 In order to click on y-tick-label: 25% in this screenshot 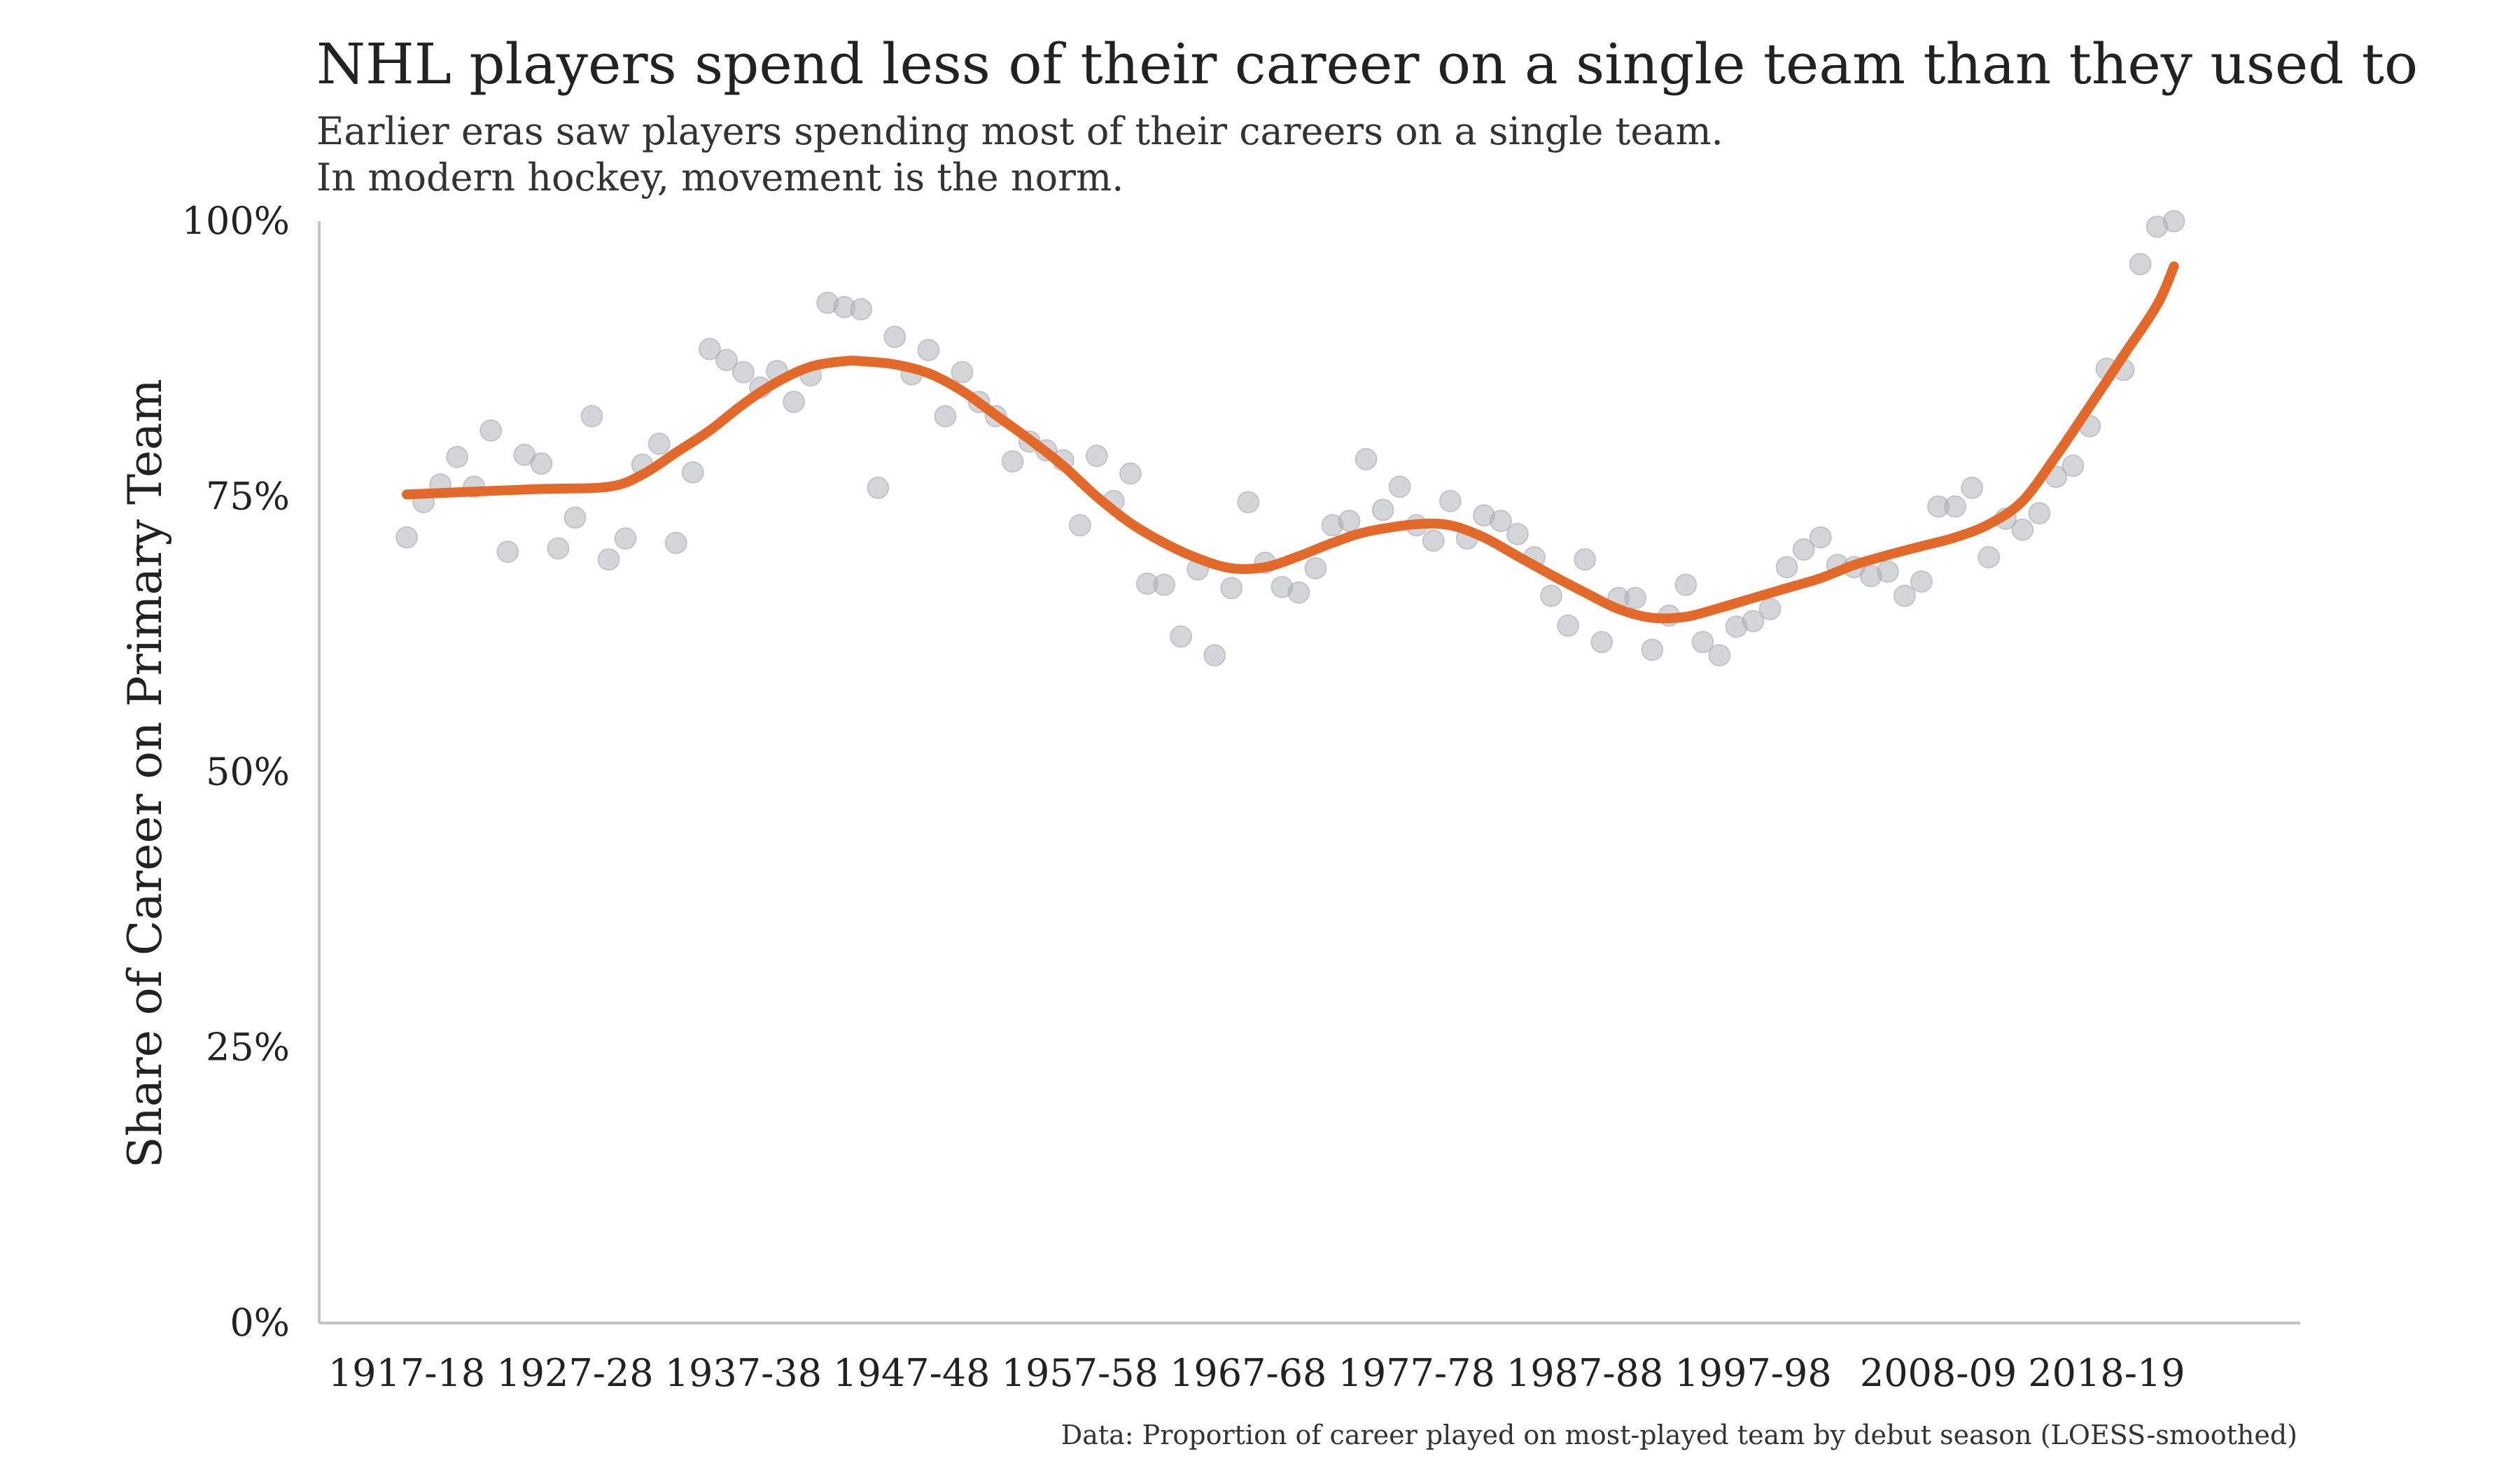, I will do `click(248, 1048)`.